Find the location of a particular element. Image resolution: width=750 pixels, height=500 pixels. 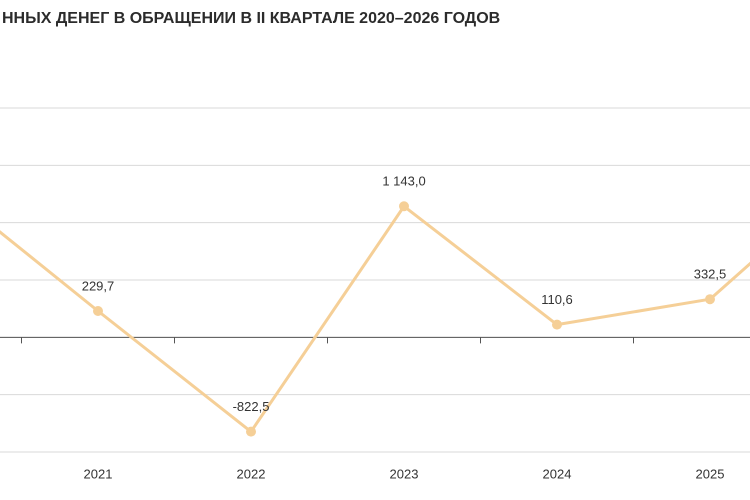

data-label: 229,7 is located at coordinates (98, 285).